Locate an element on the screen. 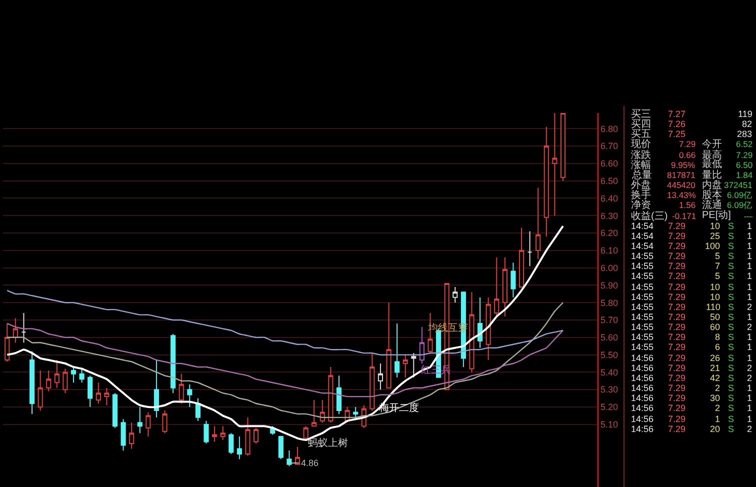 This screenshot has height=487, width=756. text: 14:54 7.29 100 S 1 is located at coordinates (691, 246).